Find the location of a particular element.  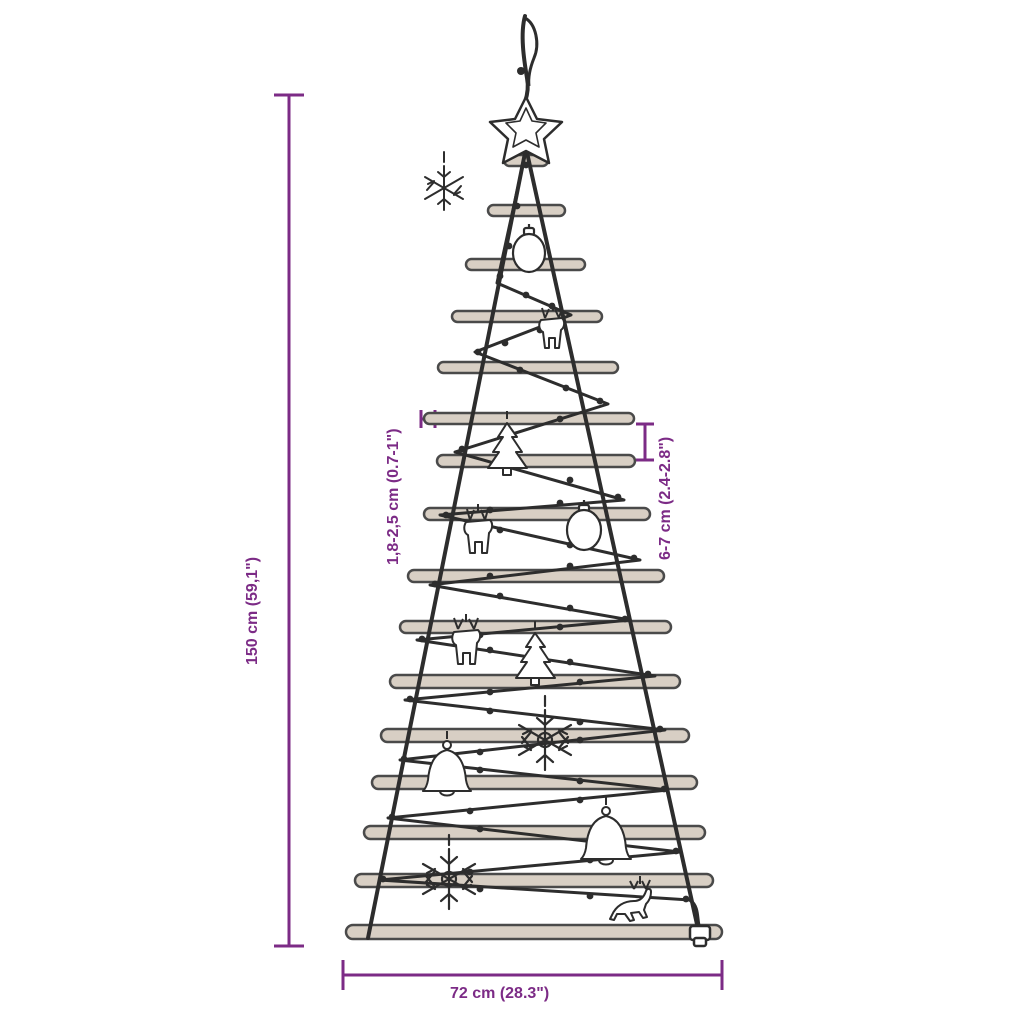

hanging-loop is located at coordinates (531, 51).